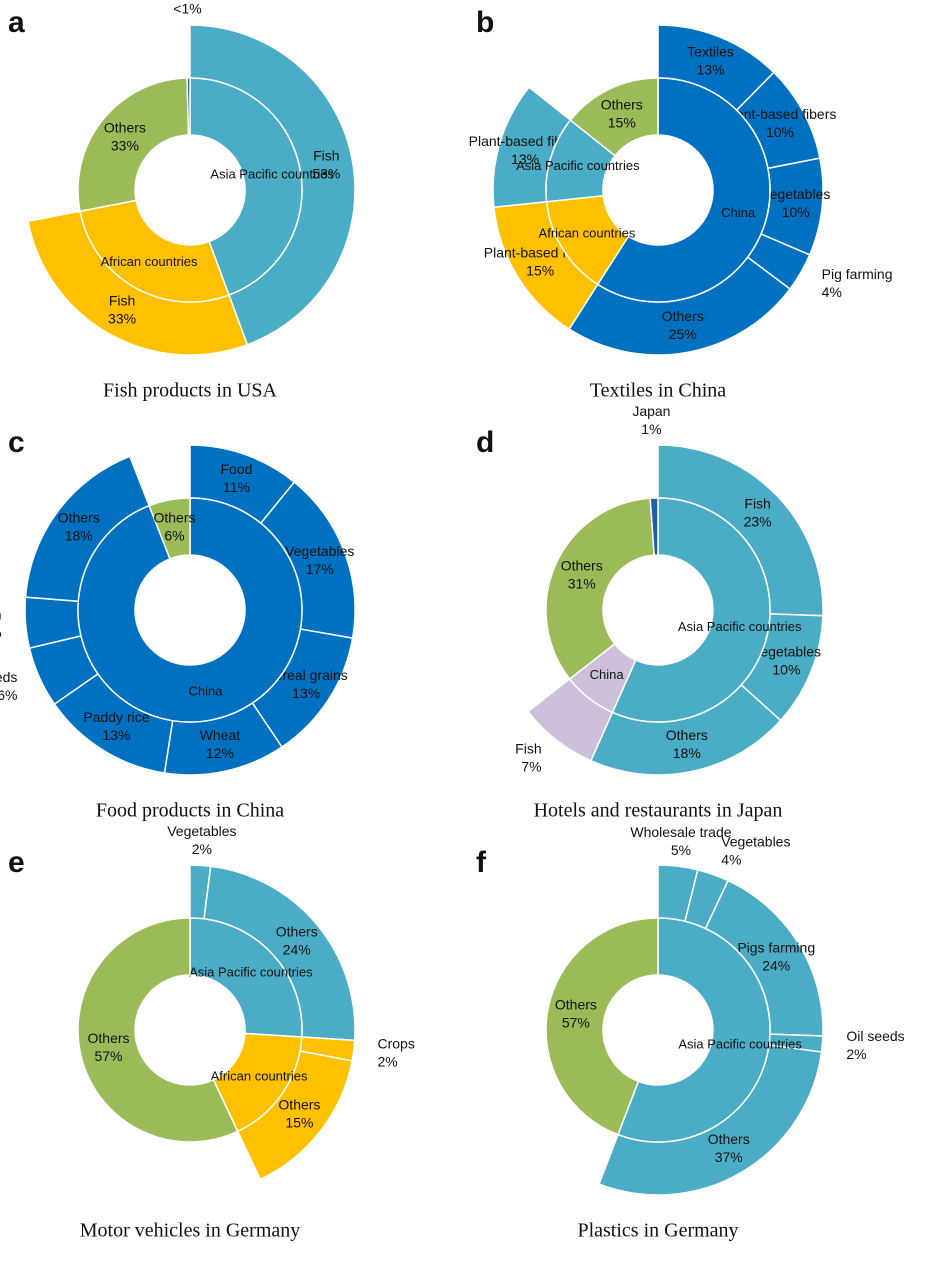 The height and width of the screenshot is (1262, 936). What do you see at coordinates (485, 442) in the screenshot?
I see `panel-letter: d` at bounding box center [485, 442].